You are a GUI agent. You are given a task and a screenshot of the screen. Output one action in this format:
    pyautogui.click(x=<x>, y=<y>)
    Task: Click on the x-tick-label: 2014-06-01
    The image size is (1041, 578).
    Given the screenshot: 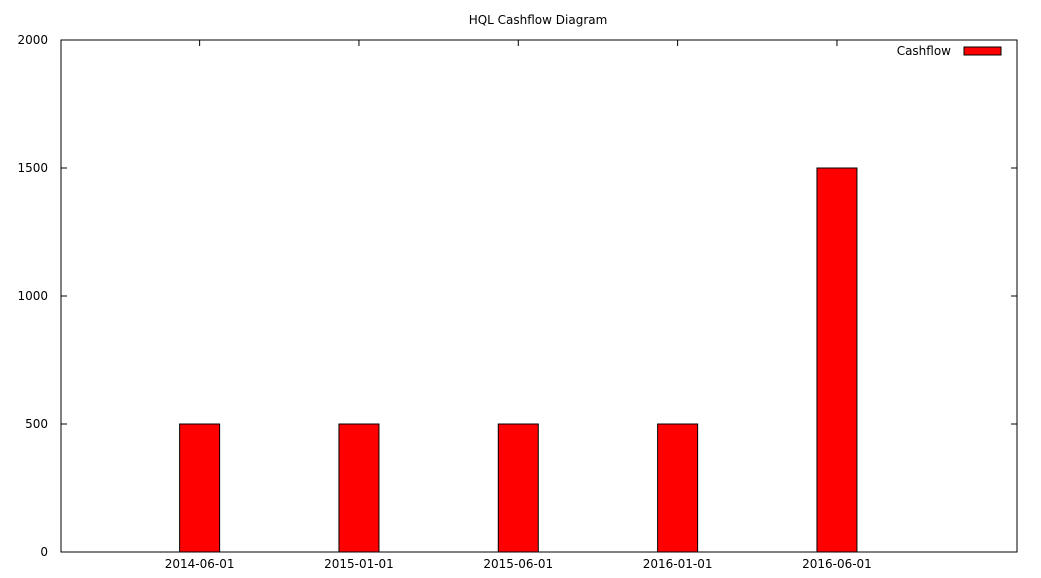 What is the action you would take?
    pyautogui.click(x=200, y=564)
    